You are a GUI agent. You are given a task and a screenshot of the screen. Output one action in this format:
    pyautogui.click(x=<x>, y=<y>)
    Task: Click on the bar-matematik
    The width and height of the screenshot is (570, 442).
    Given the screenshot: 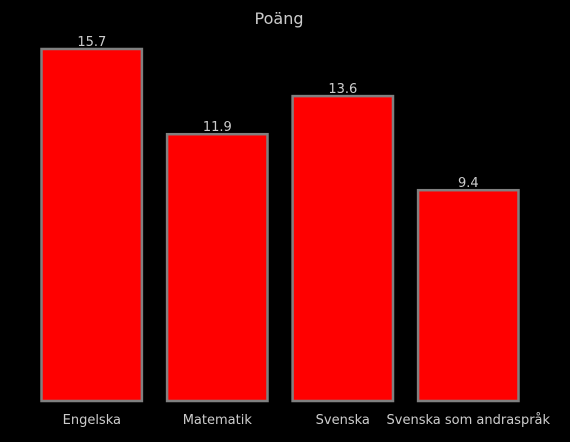 What is the action you would take?
    pyautogui.click(x=217, y=267)
    